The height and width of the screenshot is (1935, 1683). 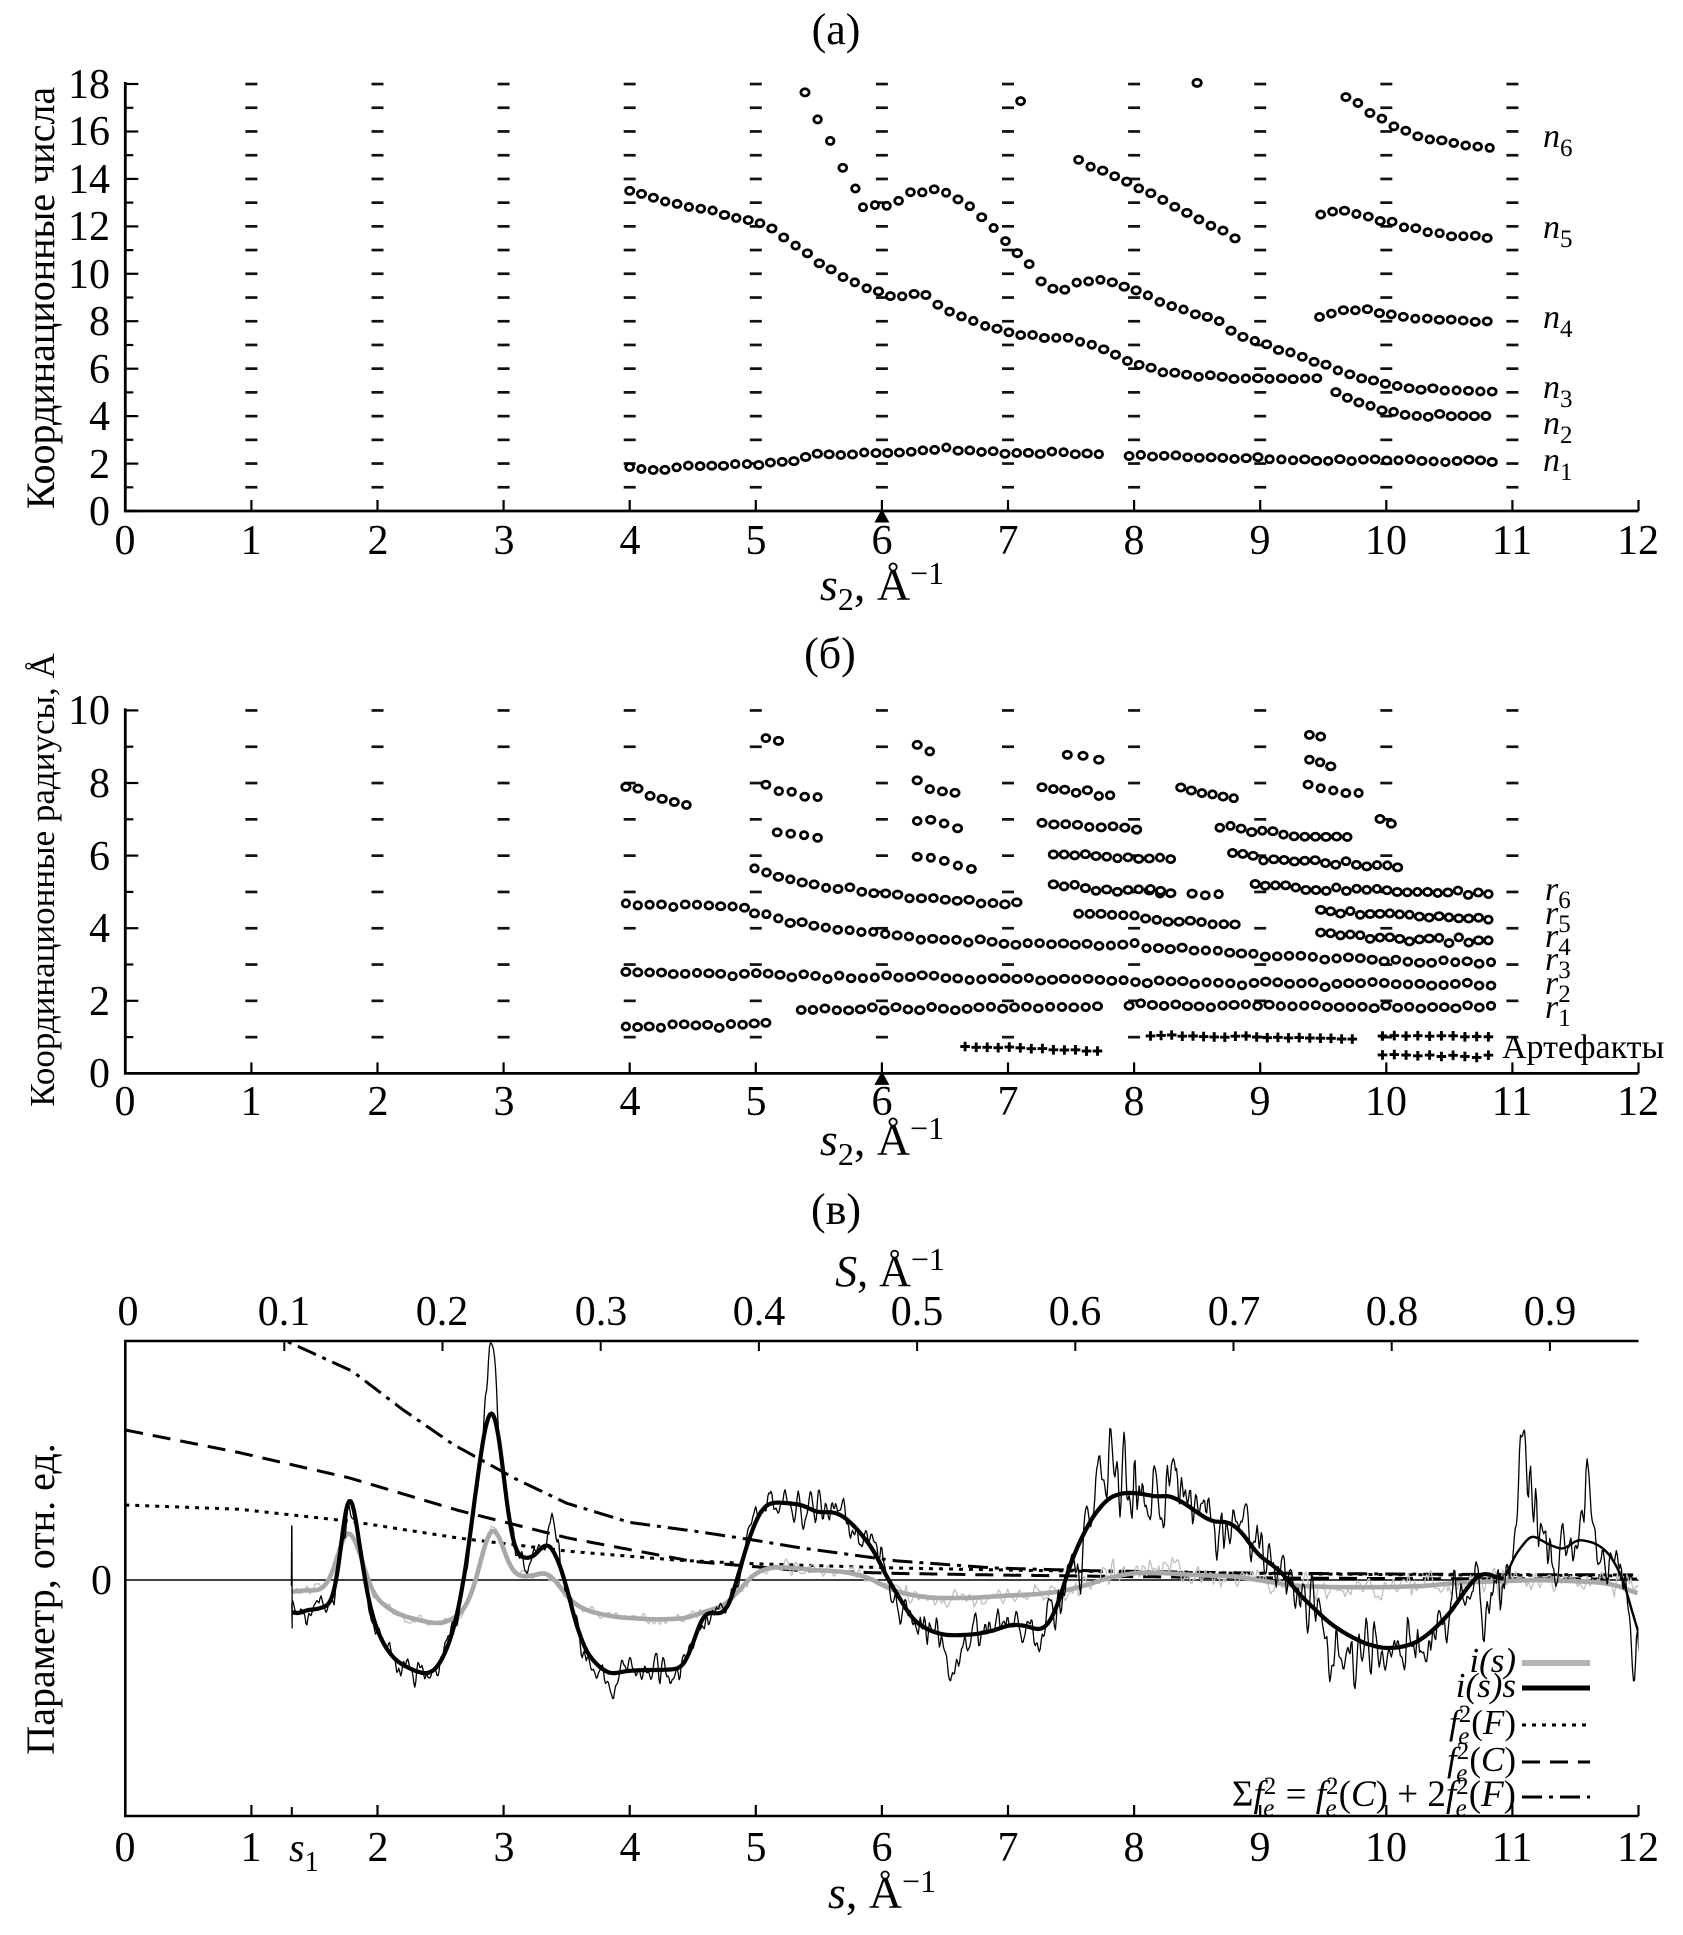 What do you see at coordinates (40, 1598) in the screenshot?
I see `svg-text: Параметр, отн. ед.` at bounding box center [40, 1598].